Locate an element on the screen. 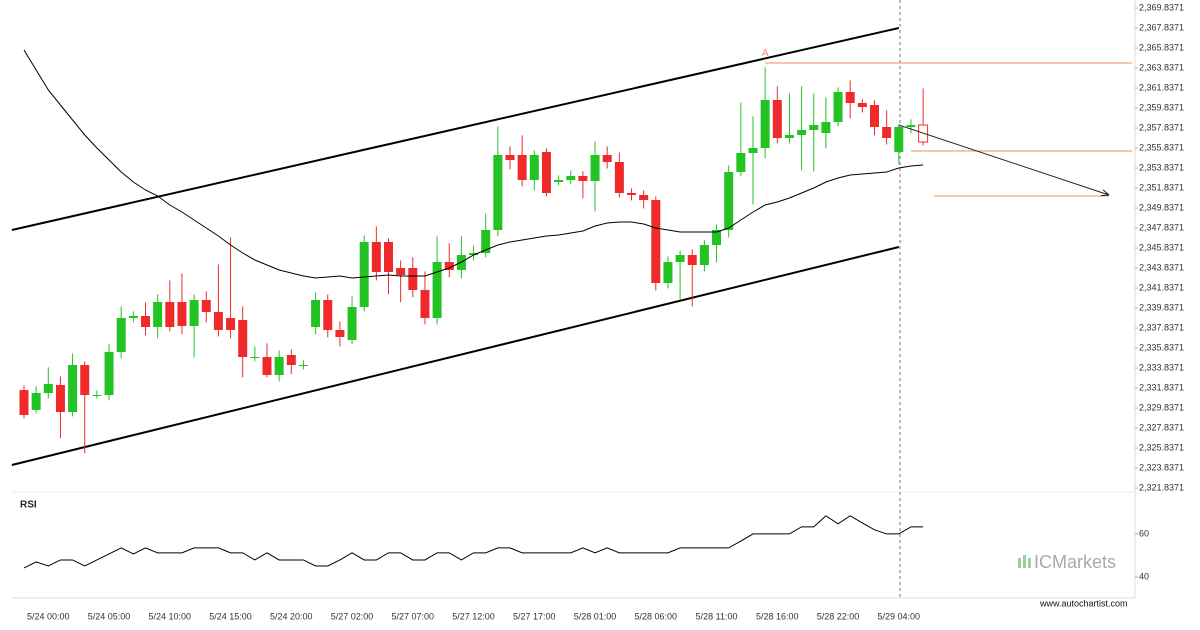 This screenshot has height=630, width=1200. y-tick-label: 2,325.8371 is located at coordinates (1161, 447).